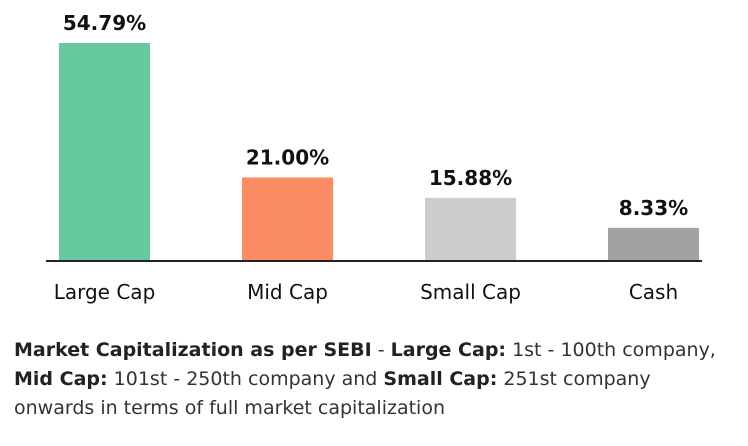  I want to click on category-label-large-cap: Large Cap, so click(105, 292).